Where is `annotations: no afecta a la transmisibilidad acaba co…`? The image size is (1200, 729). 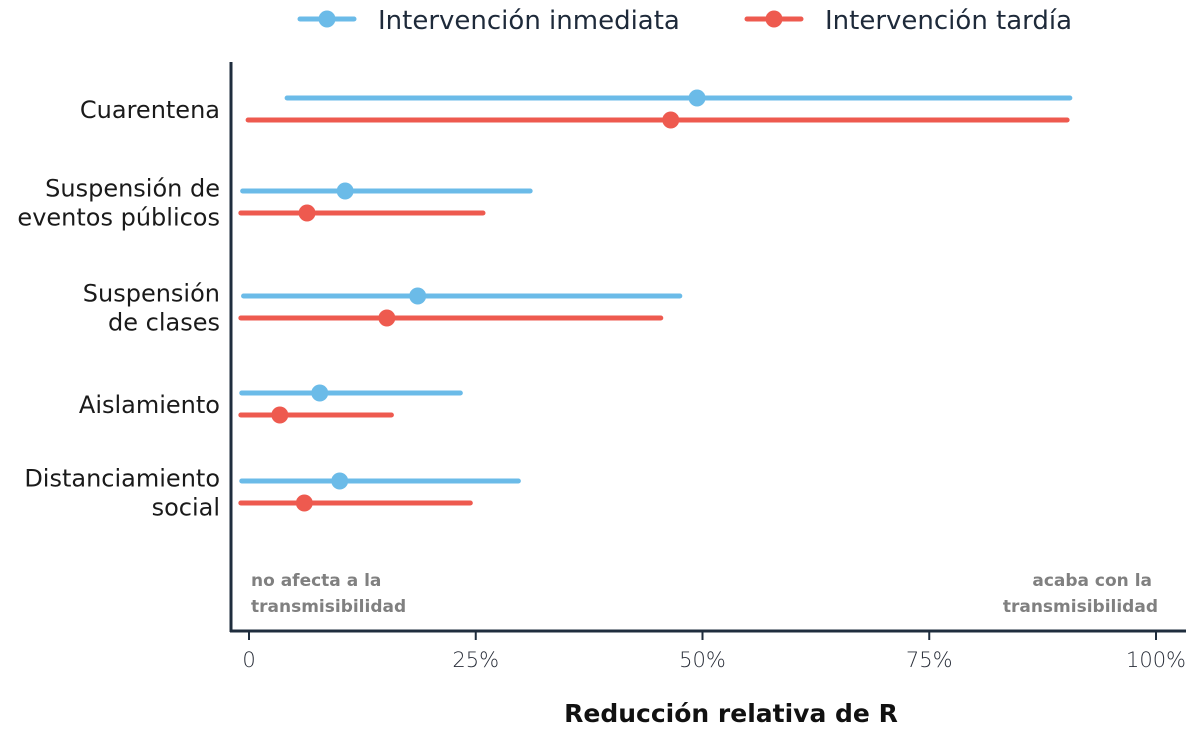
annotations: no afecta a la transmisibilidad acaba co… is located at coordinates (704, 594).